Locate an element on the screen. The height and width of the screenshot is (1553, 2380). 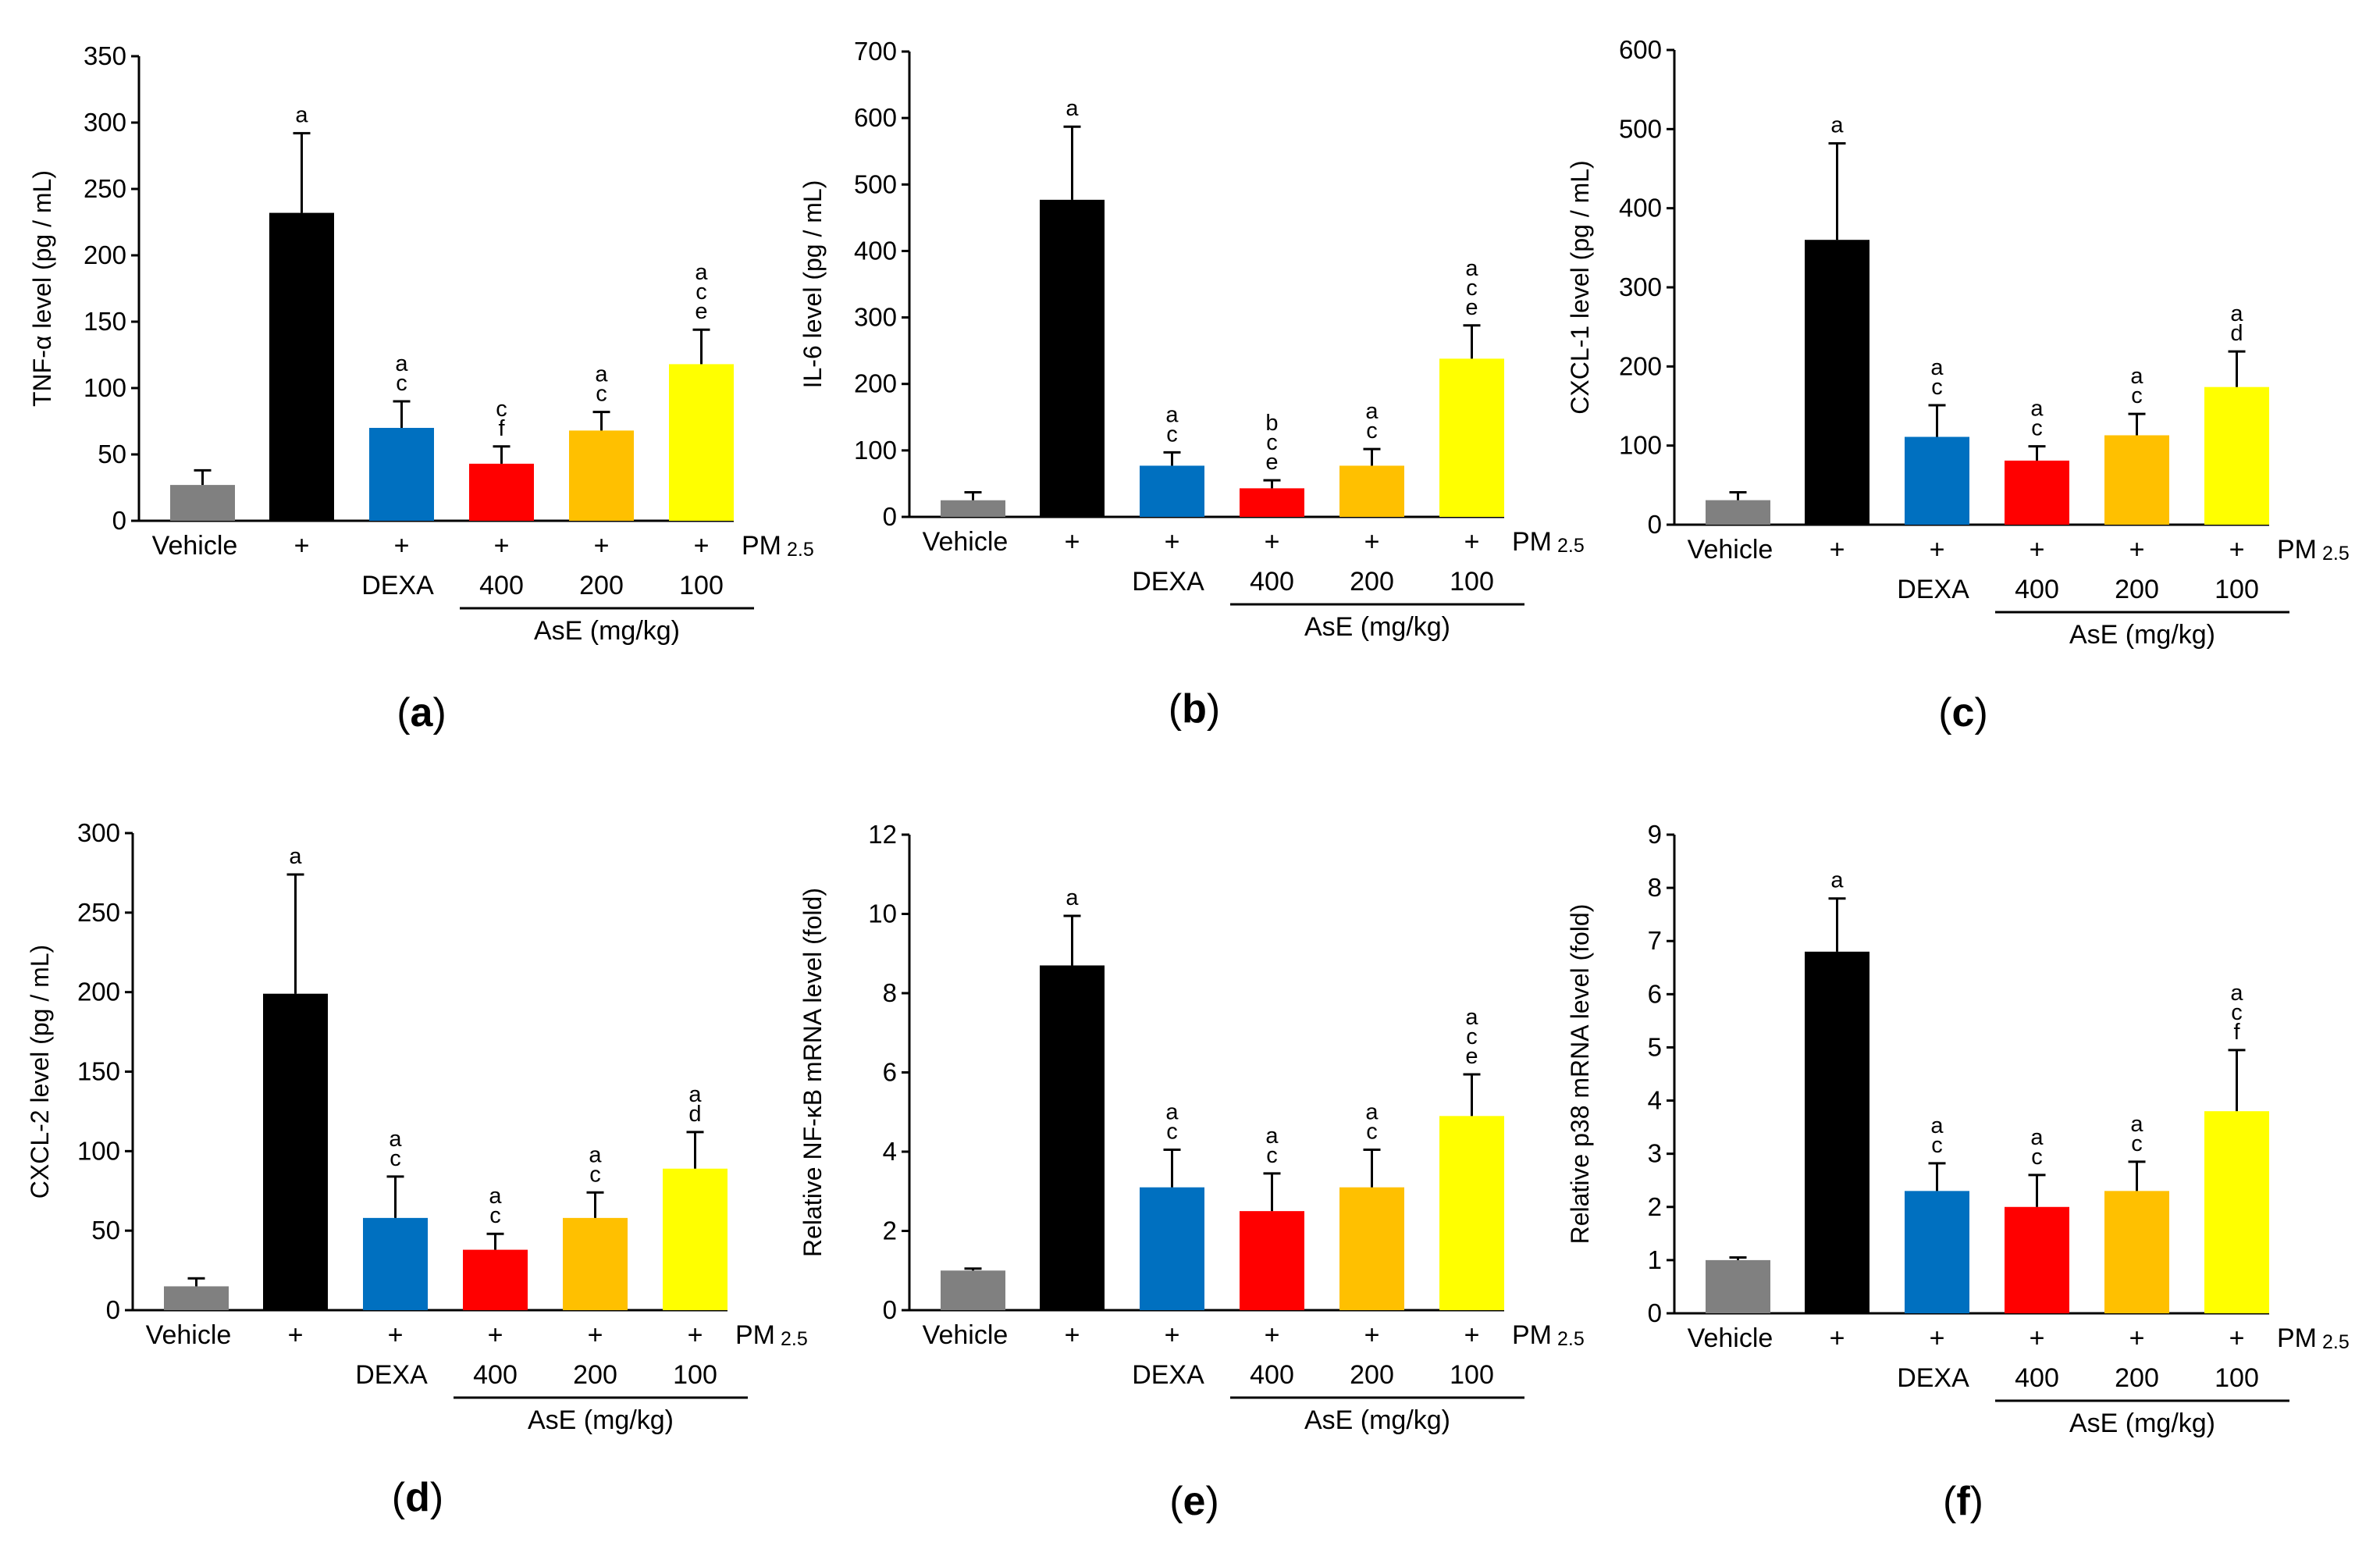
y-tick-label: 5 is located at coordinates (1655, 1046).